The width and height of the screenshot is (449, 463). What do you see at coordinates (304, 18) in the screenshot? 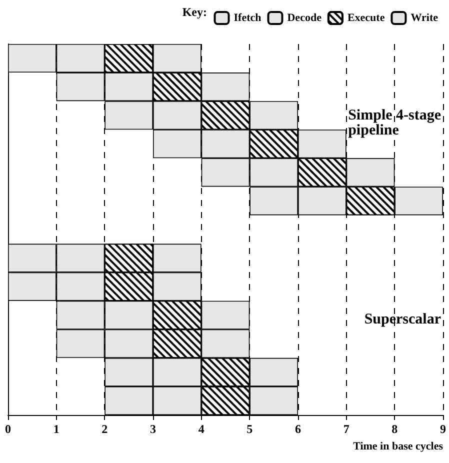
I see `legend-label: Decode` at bounding box center [304, 18].